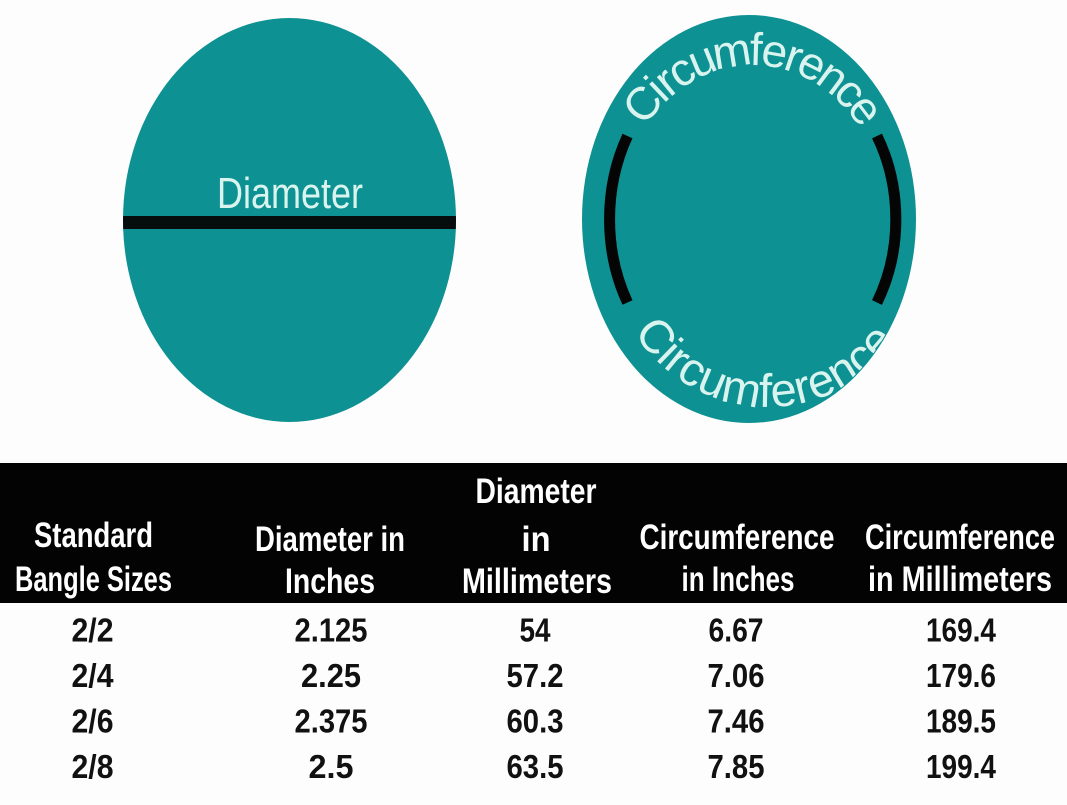  What do you see at coordinates (331, 766) in the screenshot?
I see `svg-text: 2.5` at bounding box center [331, 766].